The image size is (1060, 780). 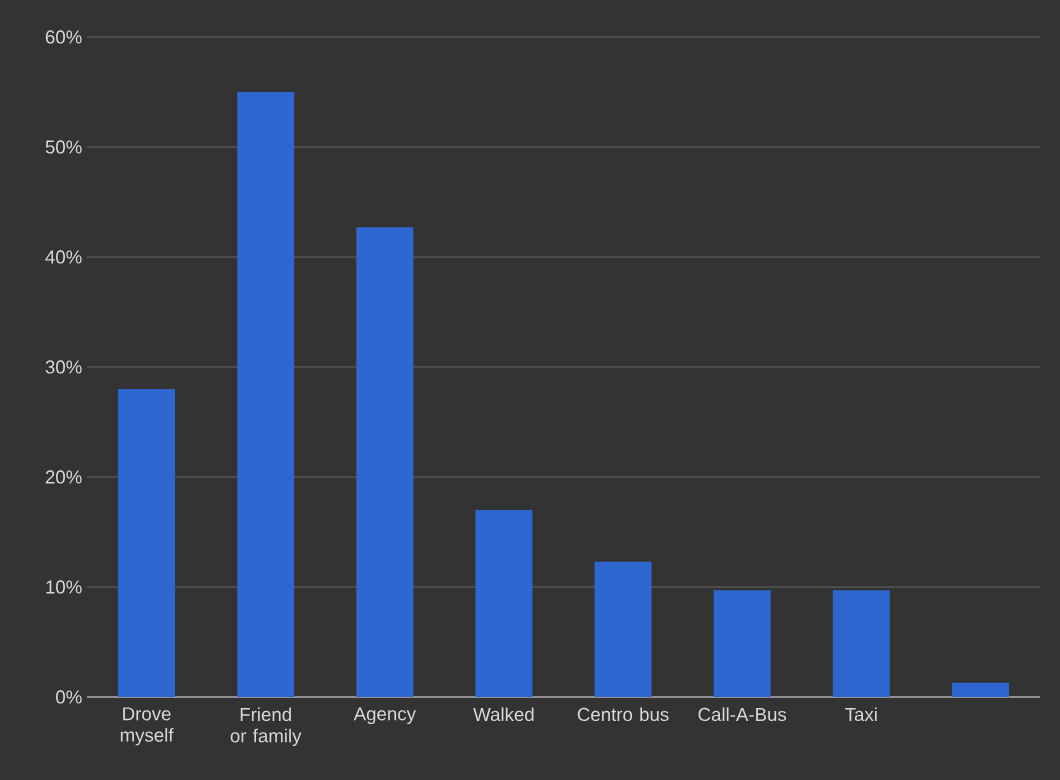 What do you see at coordinates (384, 716) in the screenshot?
I see `x-tick-label: Agency` at bounding box center [384, 716].